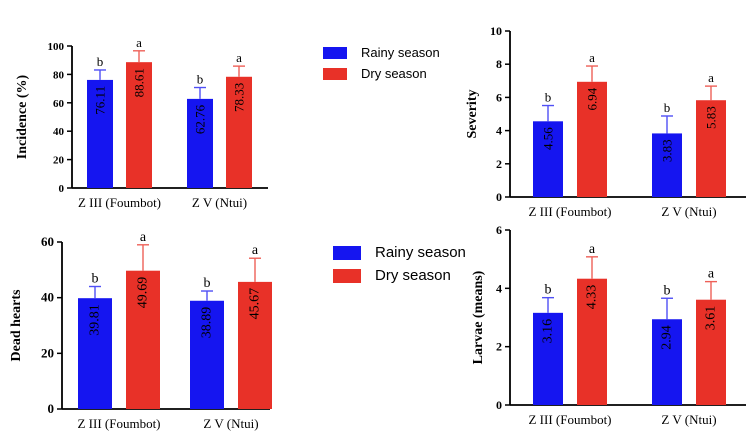 The image size is (750, 436). Describe the element at coordinates (499, 64) in the screenshot. I see `y-tick-label: 8` at that location.